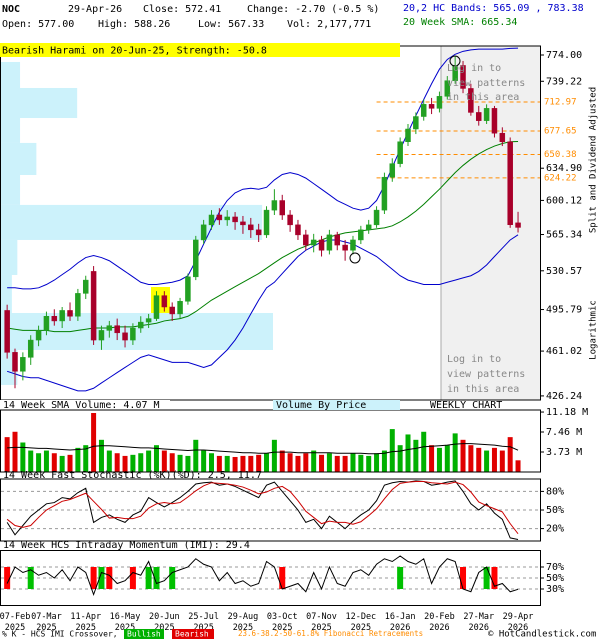 The image size is (600, 640). What do you see at coordinates (164, 622) in the screenshot?
I see `x-tick-label: 20-Jun 2025` at bounding box center [164, 622].